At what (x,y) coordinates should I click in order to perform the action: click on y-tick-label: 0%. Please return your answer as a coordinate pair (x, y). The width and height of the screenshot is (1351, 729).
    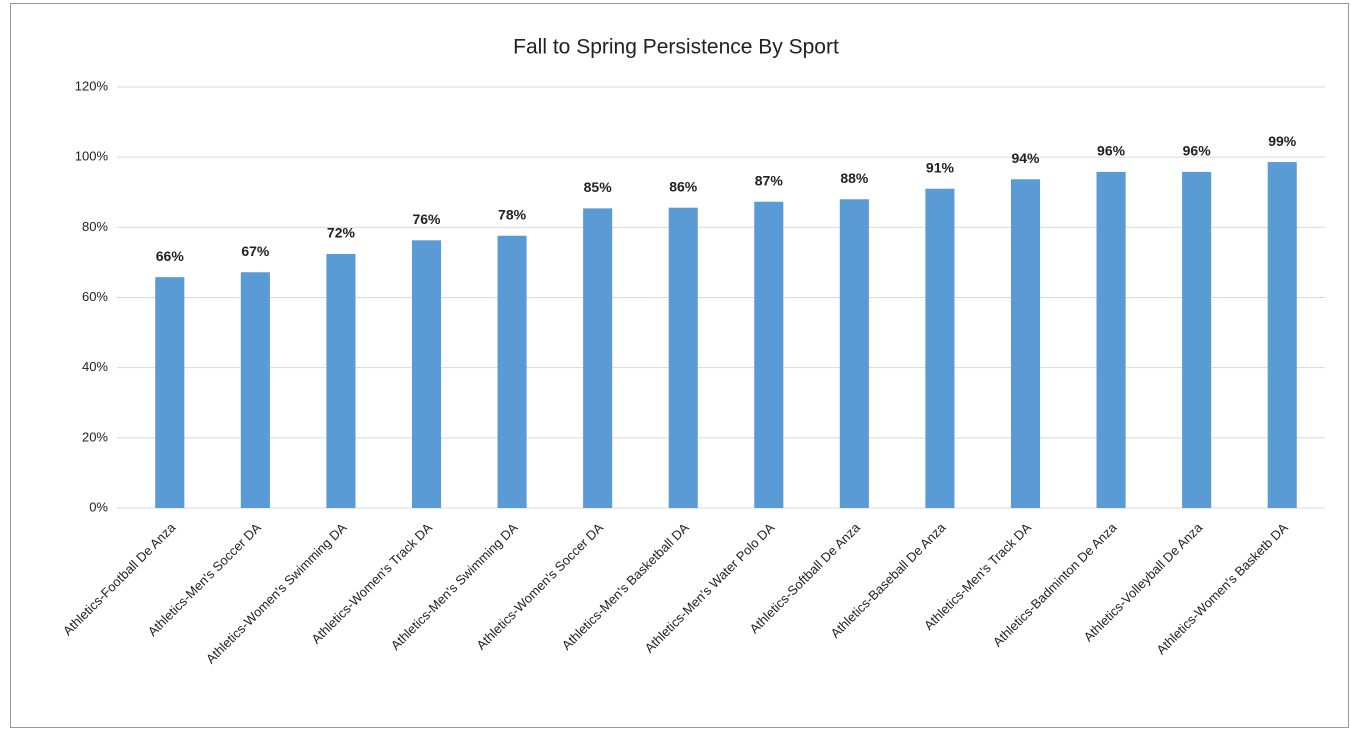
    Looking at the image, I should click on (98, 506).